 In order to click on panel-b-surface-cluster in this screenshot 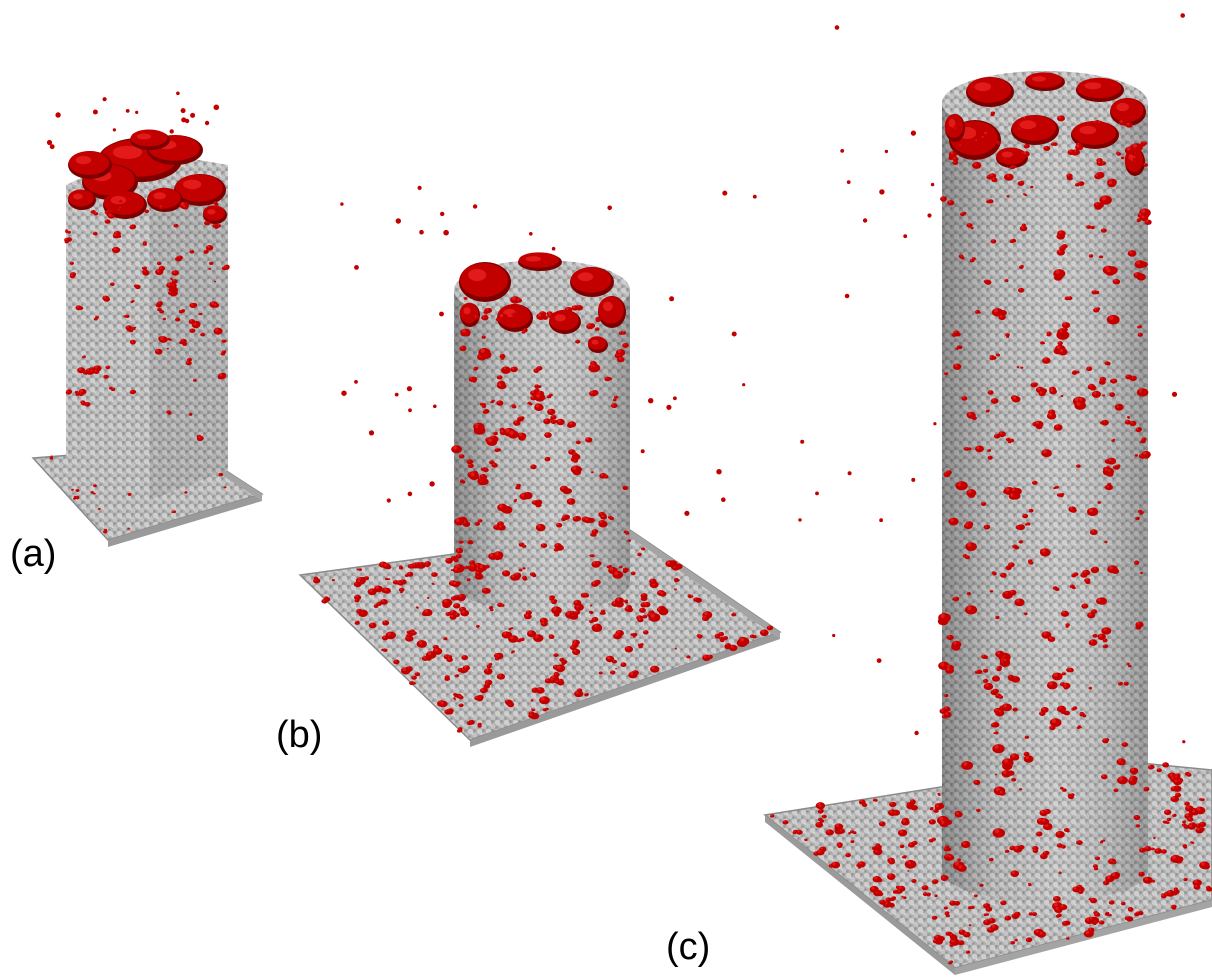, I will do `click(612, 312)`.